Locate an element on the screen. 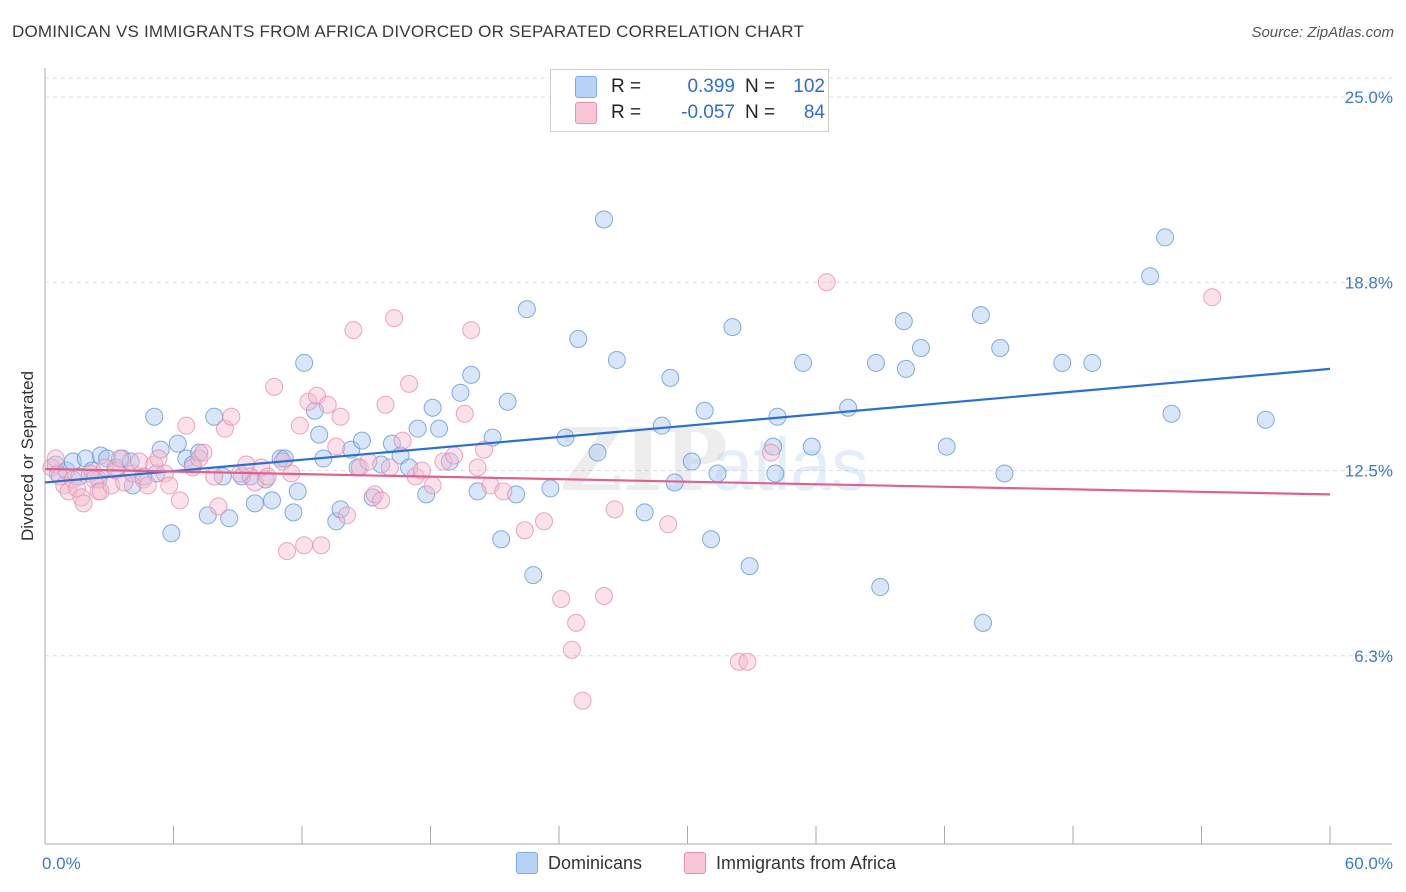 The height and width of the screenshot is (892, 1406). r-value: 0.399 is located at coordinates (711, 86).